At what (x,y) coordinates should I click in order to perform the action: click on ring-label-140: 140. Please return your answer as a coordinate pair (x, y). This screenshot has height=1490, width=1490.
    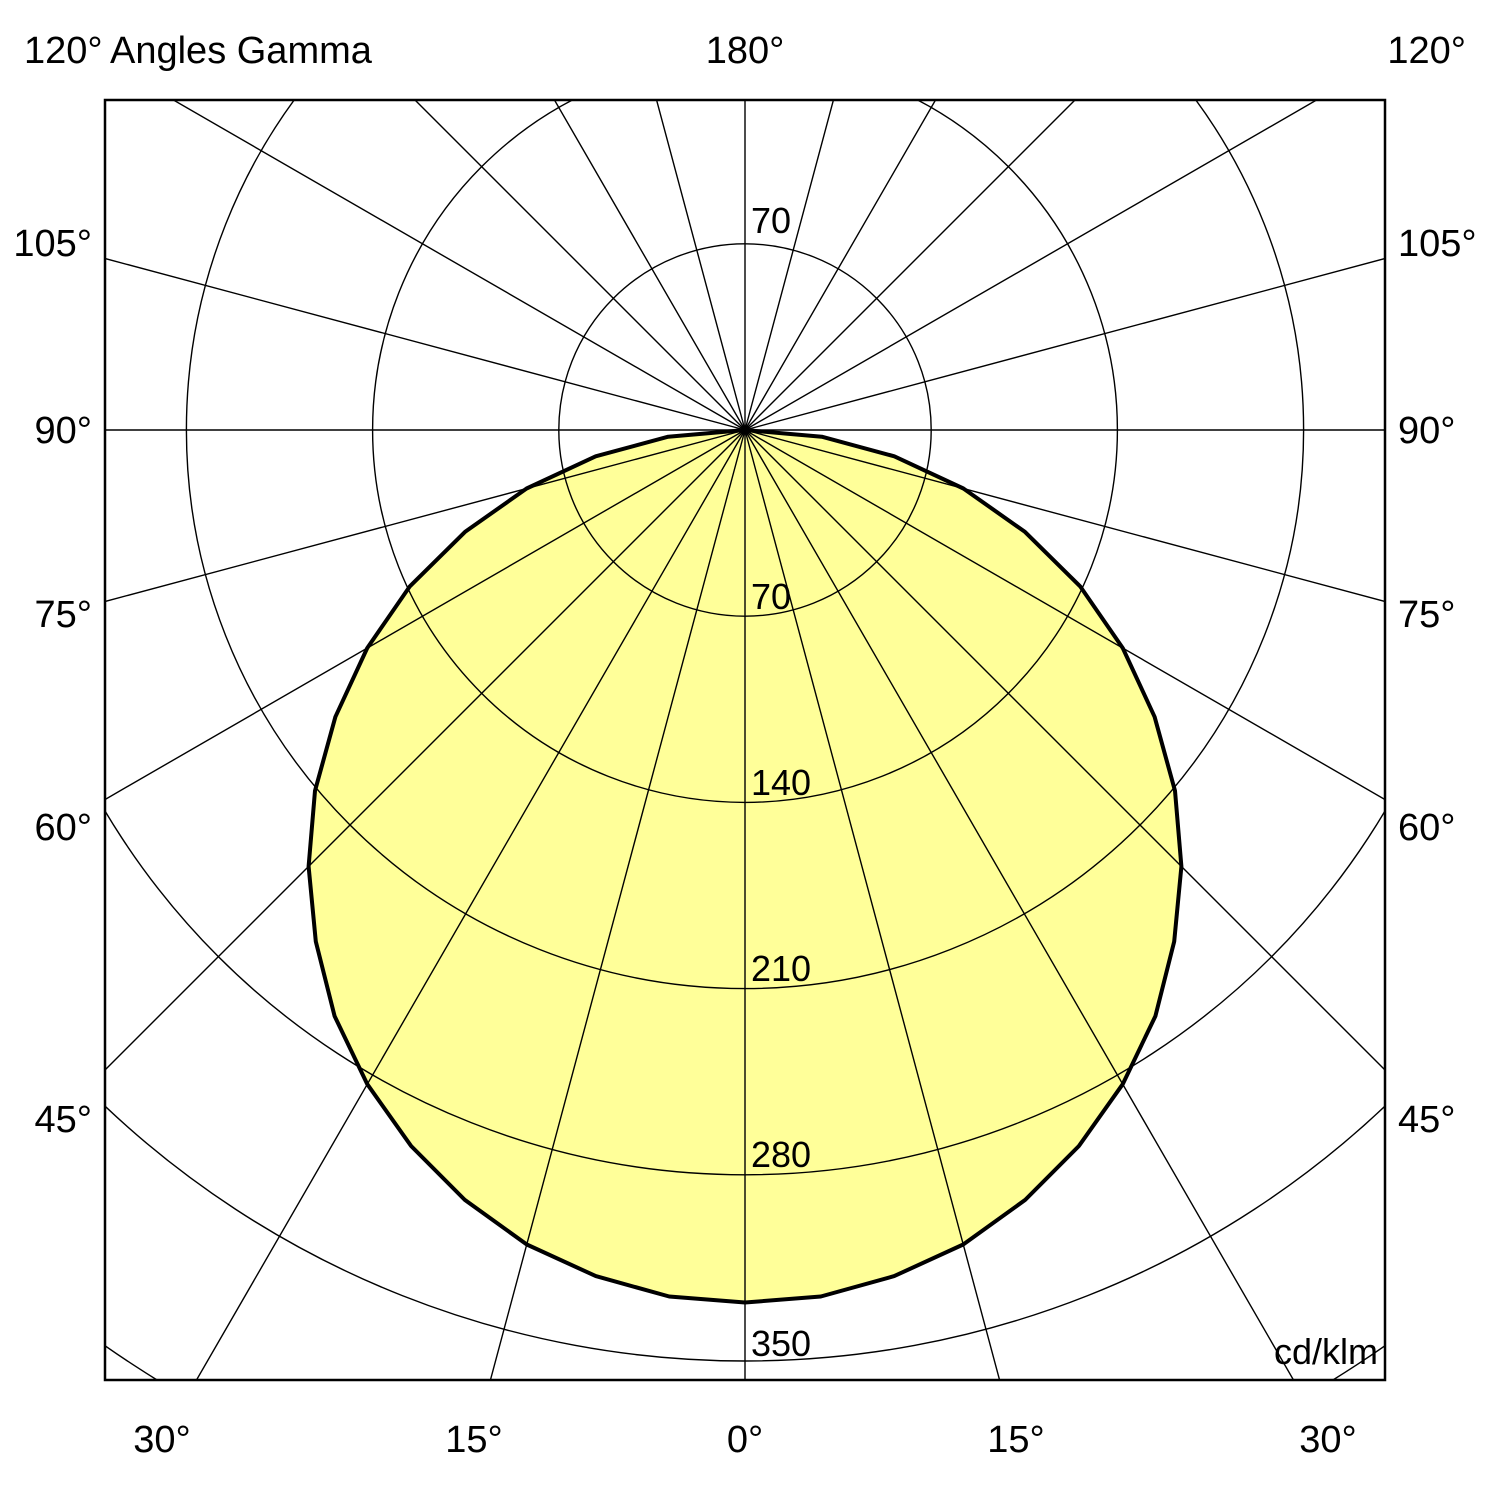
    Looking at the image, I should click on (781, 782).